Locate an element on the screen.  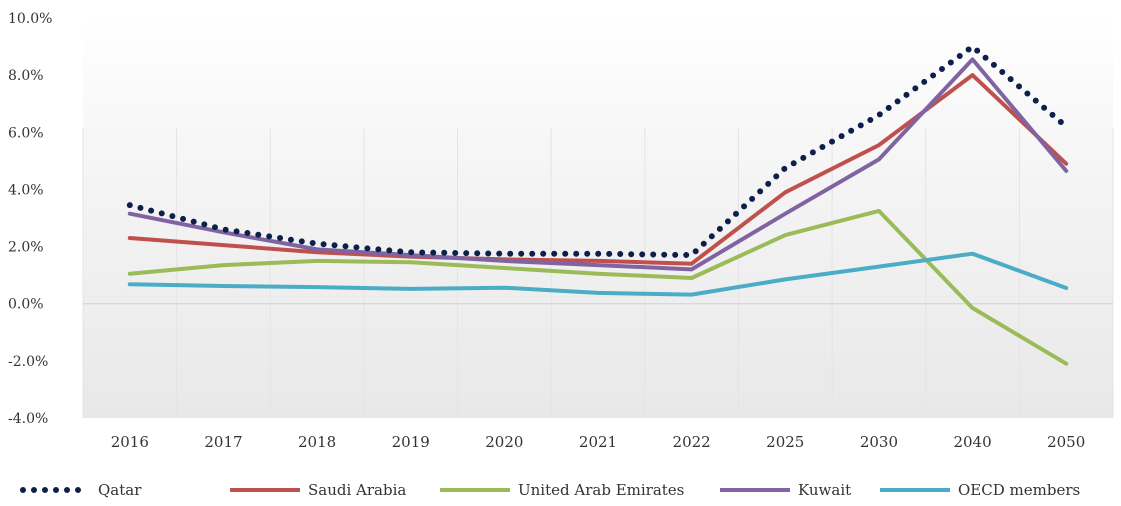
x-tick-label: 2018 is located at coordinates (317, 442).